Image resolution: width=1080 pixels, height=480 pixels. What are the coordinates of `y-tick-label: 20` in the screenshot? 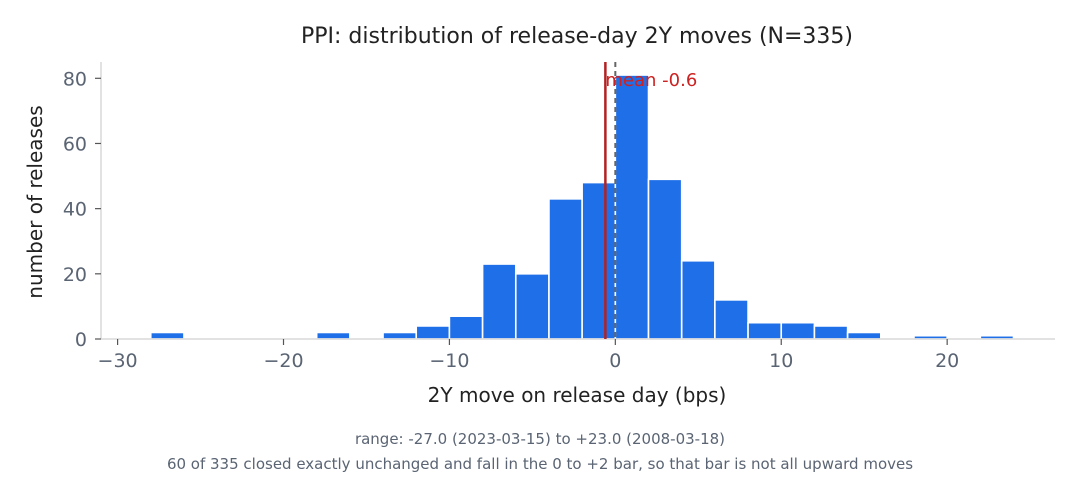 It's located at (75, 275).